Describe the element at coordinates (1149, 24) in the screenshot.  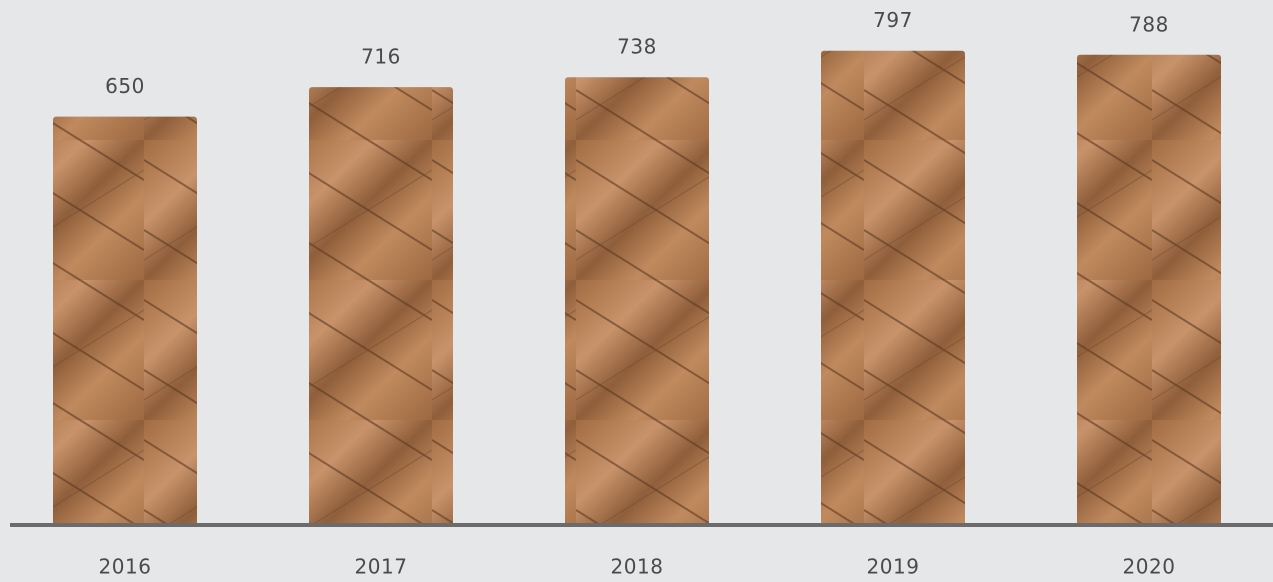
I see `value-label: 788` at that location.